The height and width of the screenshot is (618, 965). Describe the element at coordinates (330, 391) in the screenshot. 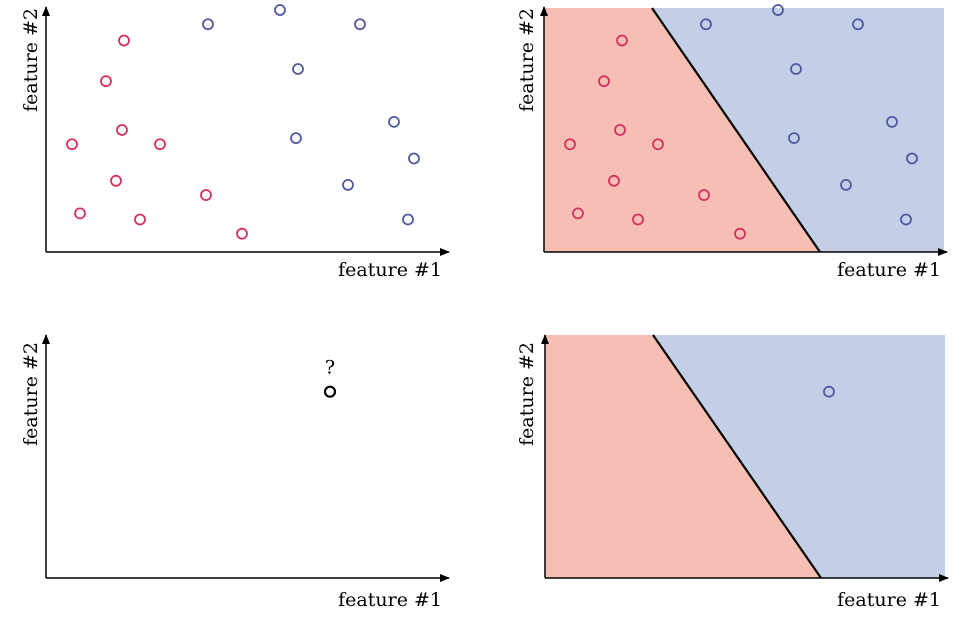

I see `new-data-point` at that location.